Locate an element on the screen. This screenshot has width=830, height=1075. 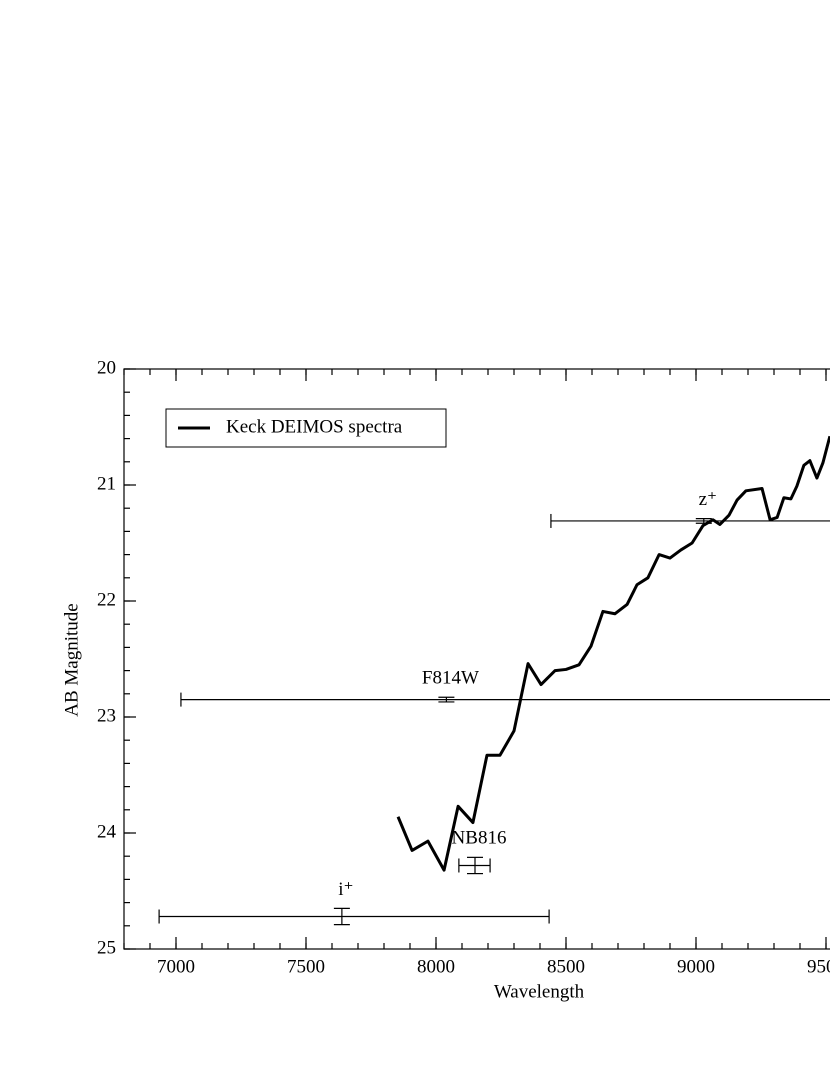
y-tick-label: 20 is located at coordinates (106, 367).